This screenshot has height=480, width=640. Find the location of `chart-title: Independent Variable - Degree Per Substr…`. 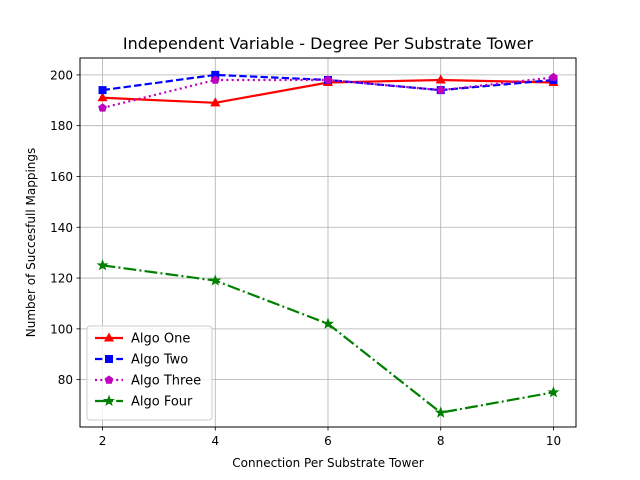

chart-title: Independent Variable - Degree Per Substr… is located at coordinates (328, 43).